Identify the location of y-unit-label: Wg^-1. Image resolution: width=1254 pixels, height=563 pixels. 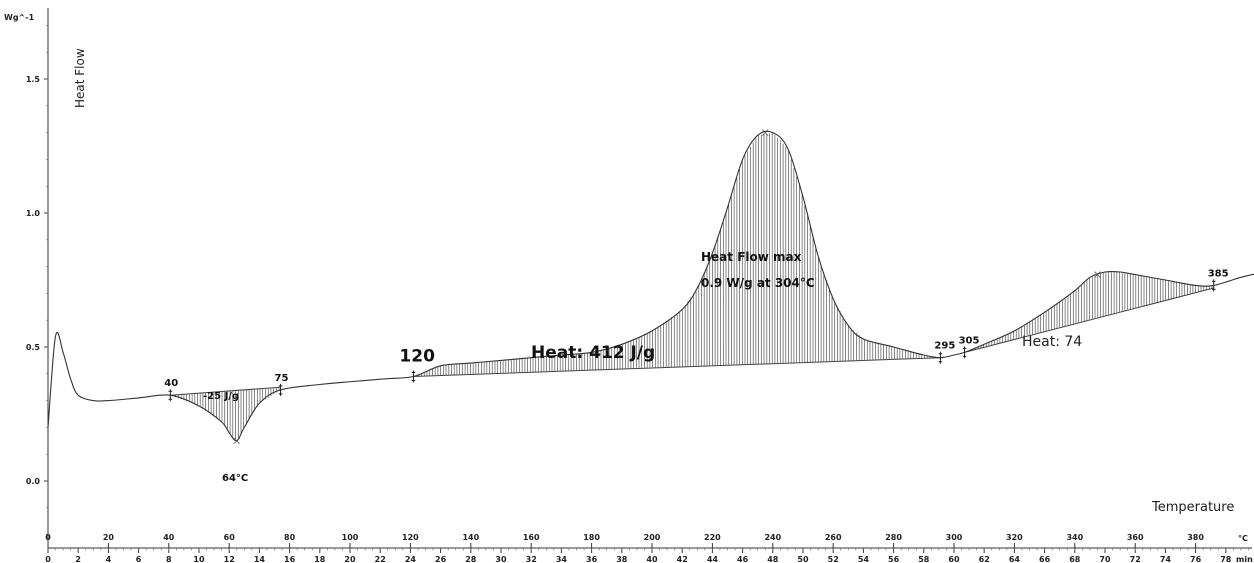
(19, 17).